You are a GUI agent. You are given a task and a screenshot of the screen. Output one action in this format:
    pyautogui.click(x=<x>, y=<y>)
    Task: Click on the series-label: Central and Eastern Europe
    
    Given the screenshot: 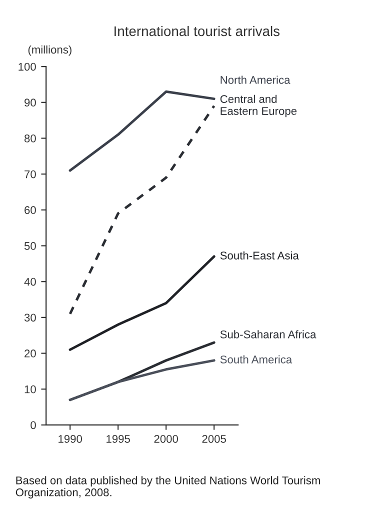 What is the action you would take?
    pyautogui.click(x=258, y=106)
    